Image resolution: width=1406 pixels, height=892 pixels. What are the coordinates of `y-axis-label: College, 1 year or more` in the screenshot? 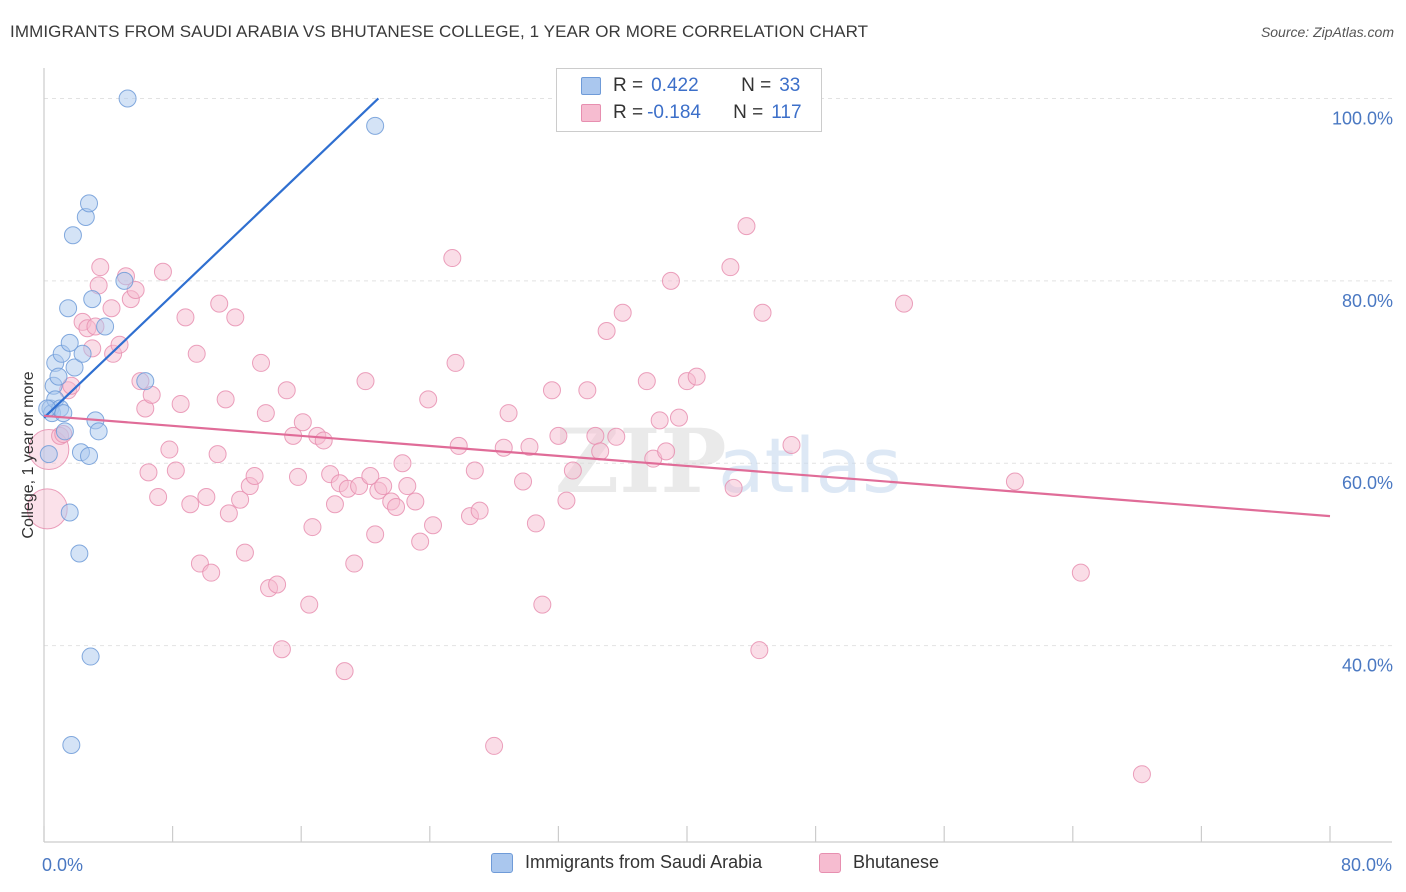 It's located at (28, 454).